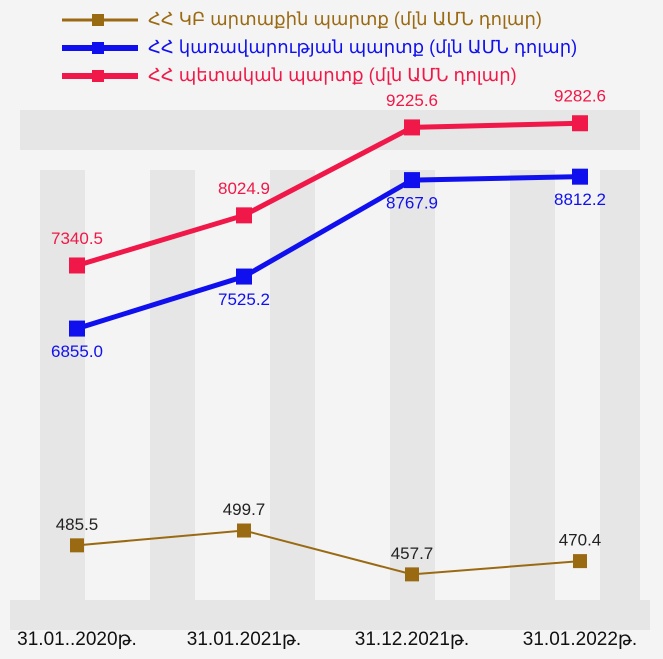 The width and height of the screenshot is (663, 659). What do you see at coordinates (580, 639) in the screenshot?
I see `x-tick-label: 31.01.2022թ.` at bounding box center [580, 639].